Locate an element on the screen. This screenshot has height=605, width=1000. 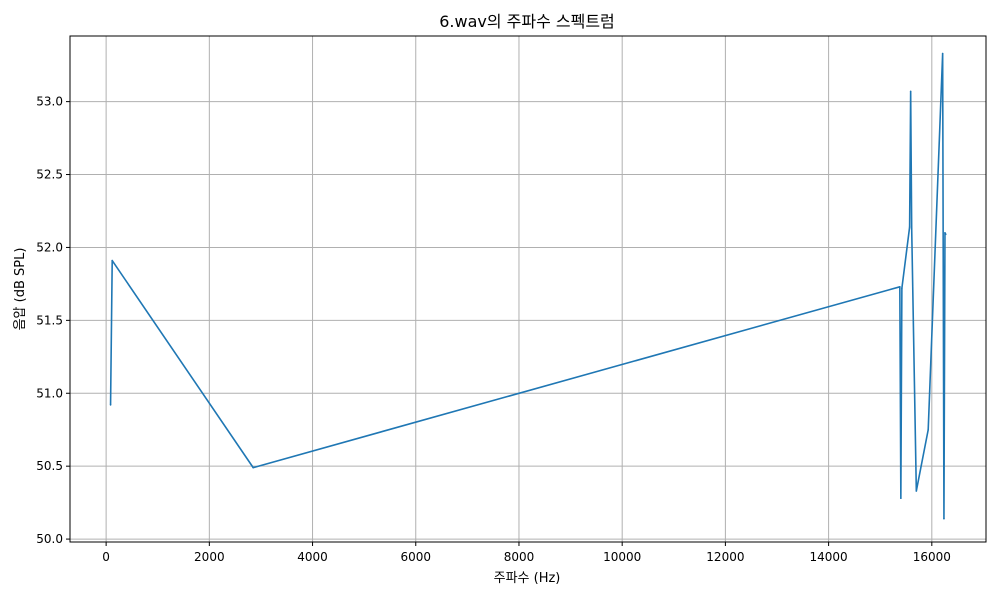
y-tick-label: 53.0 is located at coordinates (49, 102).